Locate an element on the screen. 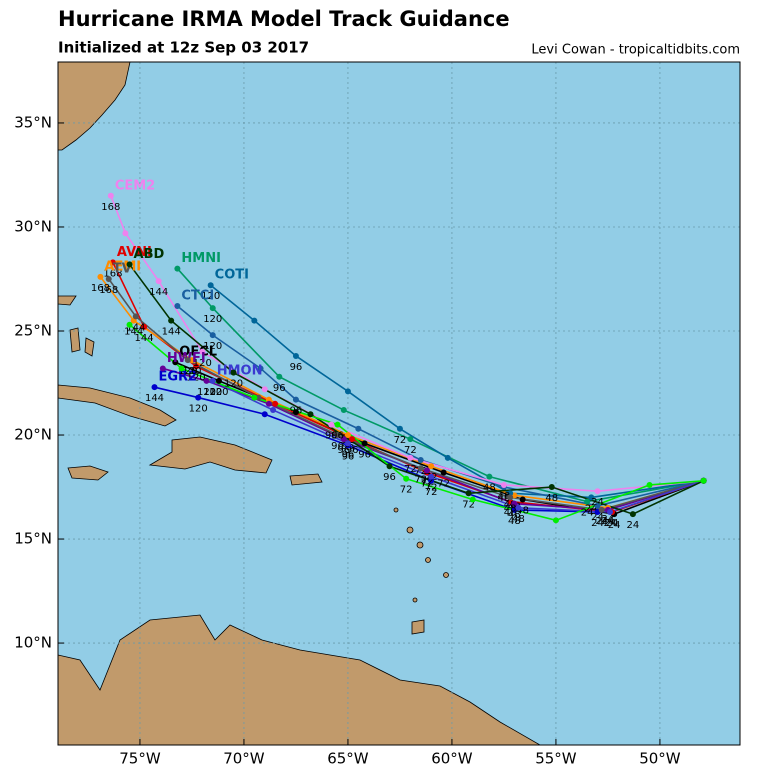 This screenshot has width=768, height=772. model-label: ABD is located at coordinates (149, 254).